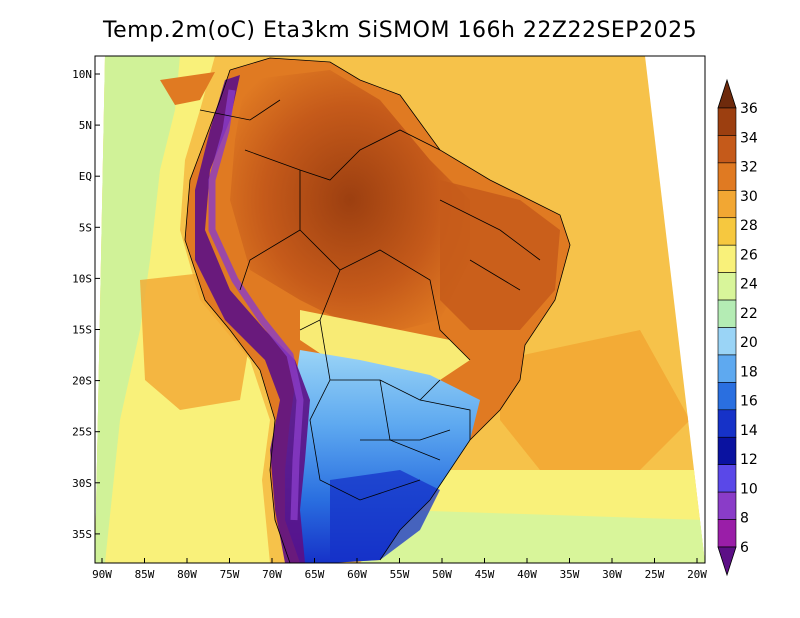 This screenshot has height=618, width=800. What do you see at coordinates (400, 574) in the screenshot?
I see `x-tick-label: 55W` at bounding box center [400, 574].